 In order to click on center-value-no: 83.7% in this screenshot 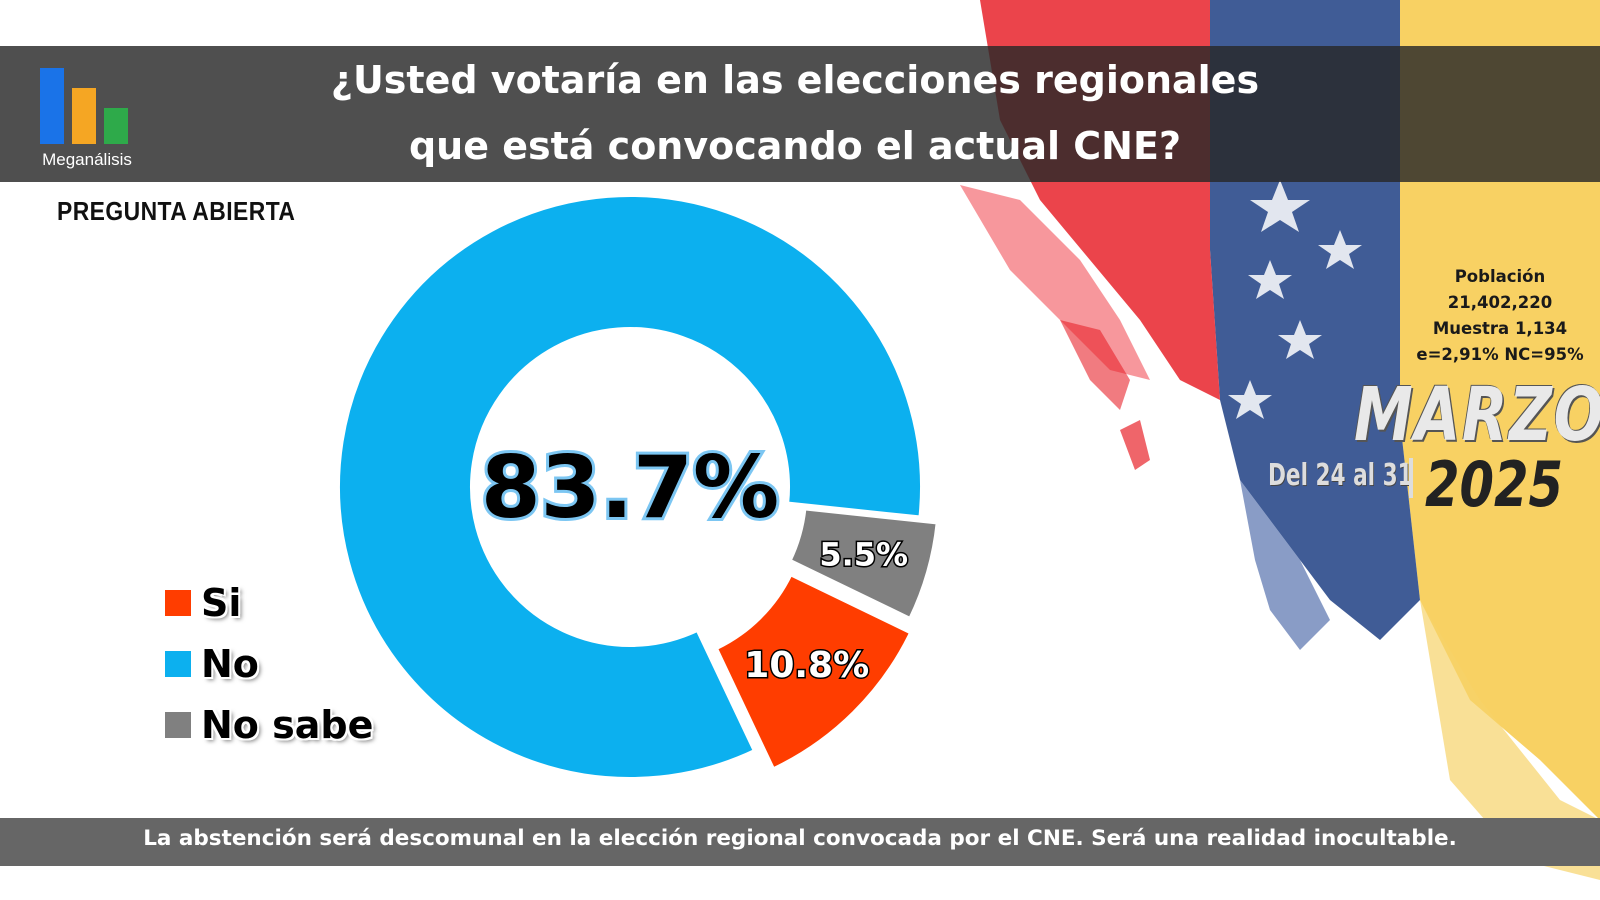, I will do `click(630, 488)`.